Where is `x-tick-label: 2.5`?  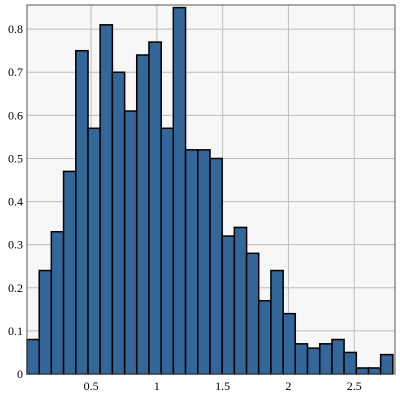 x-tick-label: 2.5 is located at coordinates (354, 386).